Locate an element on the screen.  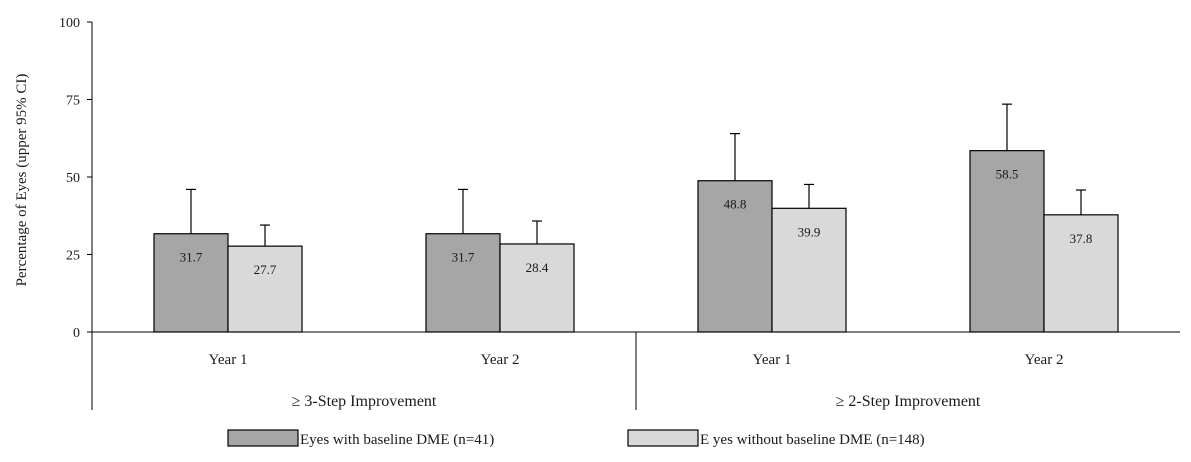
y-axis-title: Percentage of Eyes (upper 95% CI) is located at coordinates (22, 180).